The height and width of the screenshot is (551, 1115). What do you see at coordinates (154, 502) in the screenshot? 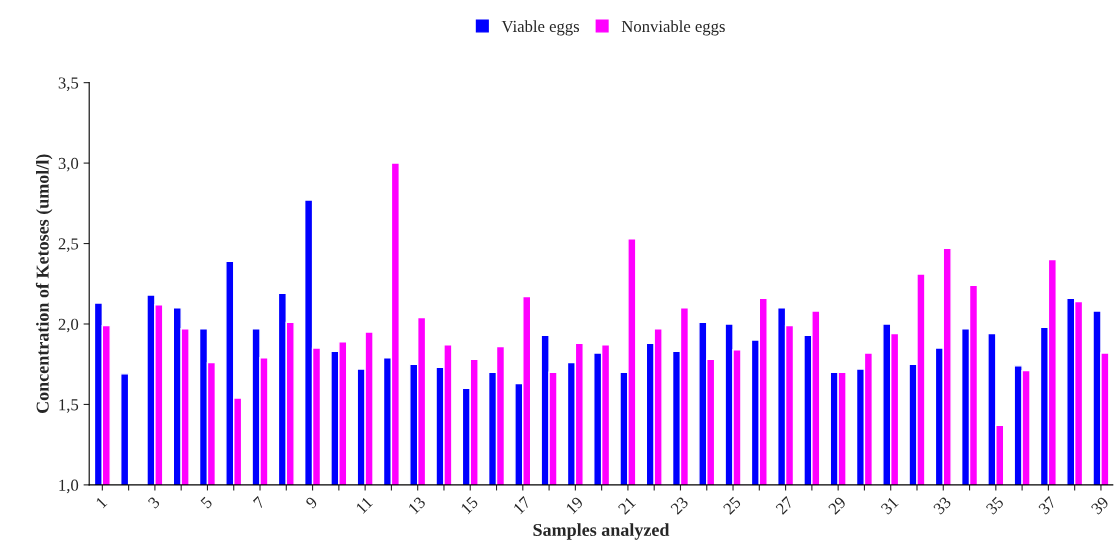
I see `x-tick-label: 3` at bounding box center [154, 502].